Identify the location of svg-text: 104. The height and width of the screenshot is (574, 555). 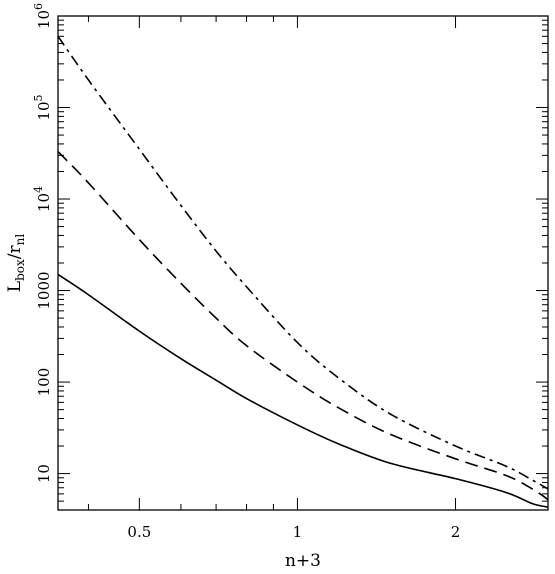
(42, 199).